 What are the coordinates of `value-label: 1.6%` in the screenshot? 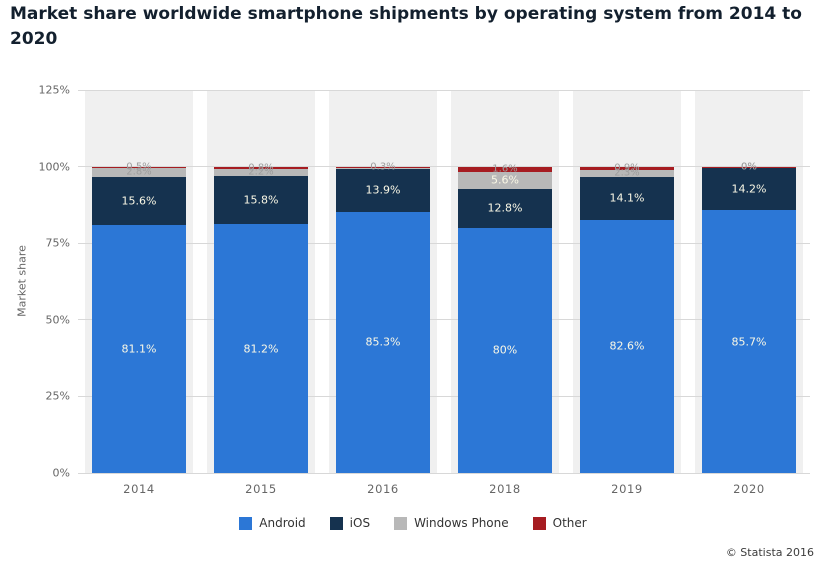 It's located at (505, 169).